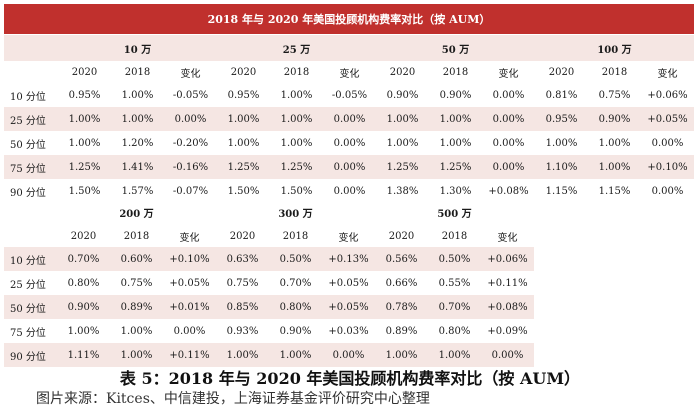 This screenshot has width=700, height=415. Describe the element at coordinates (296, 48) in the screenshot. I see `group-header: 25 万` at that location.